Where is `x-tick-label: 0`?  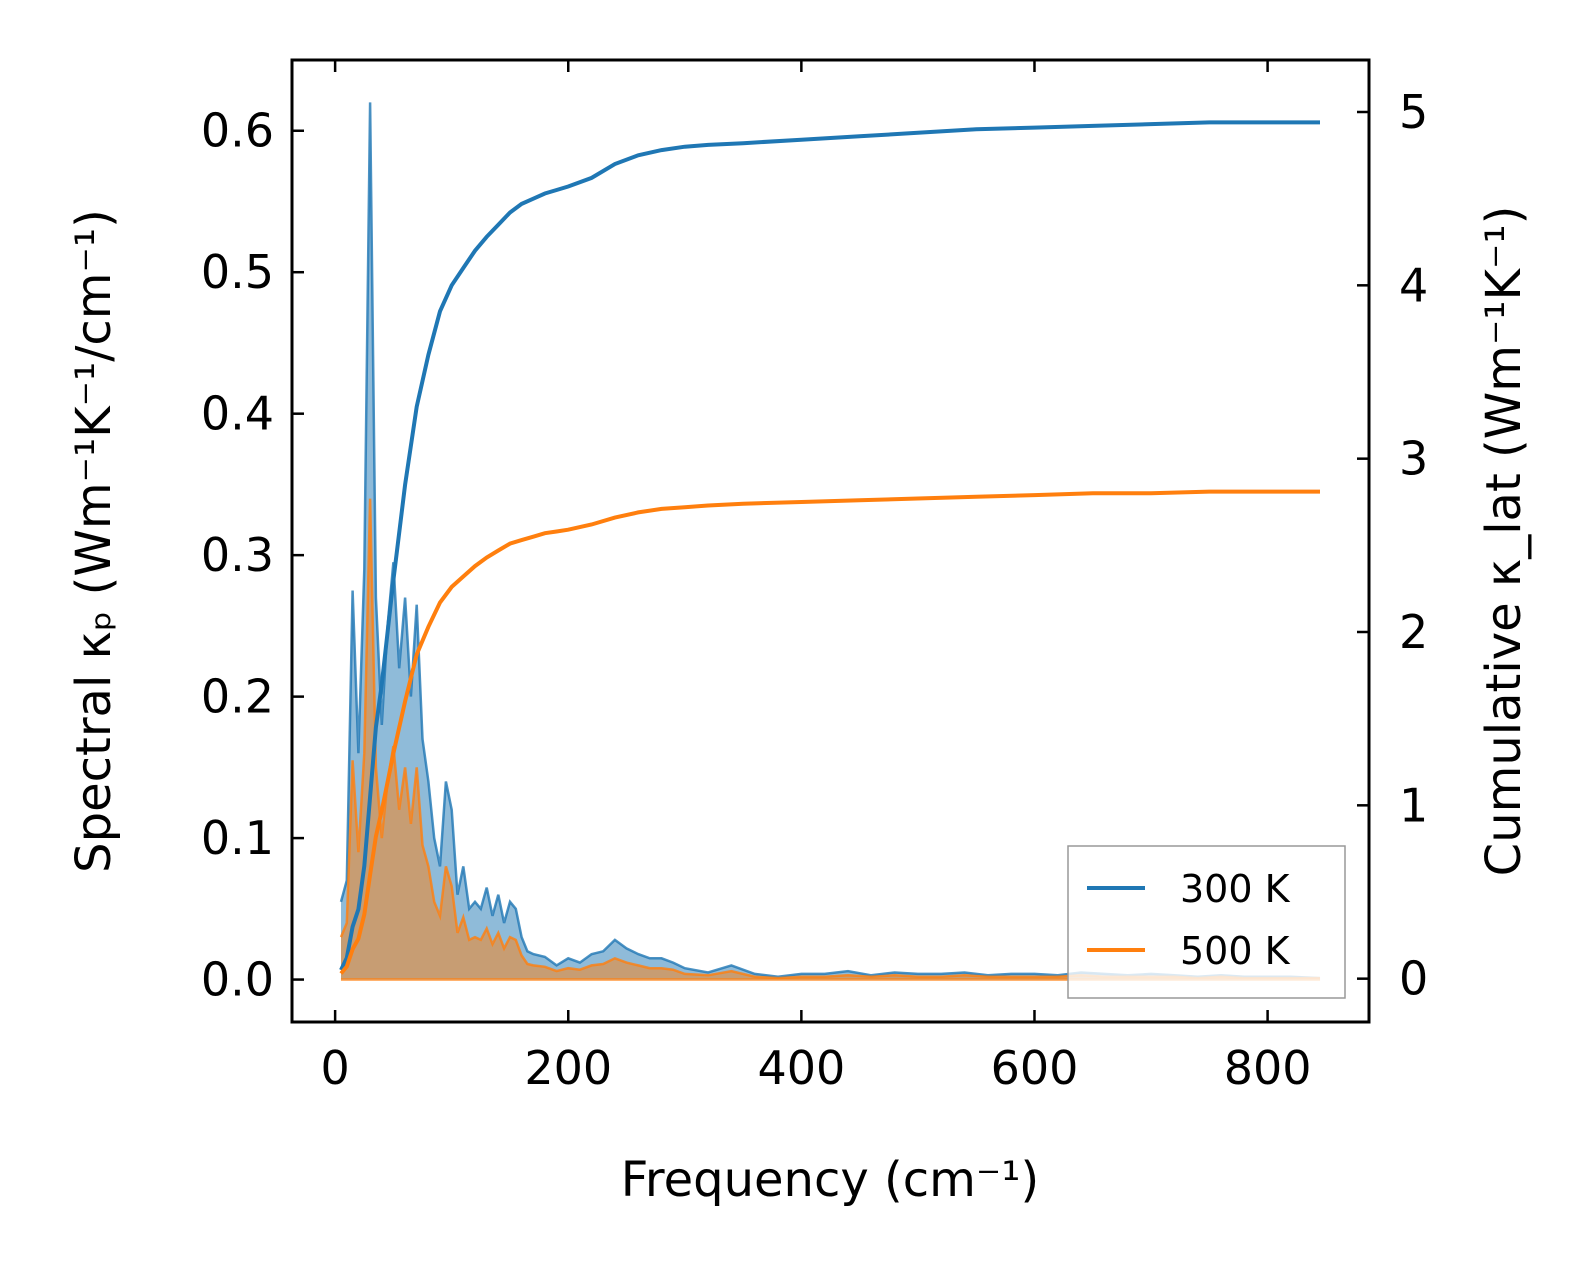
x-tick-label: 0 is located at coordinates (334, 1068).